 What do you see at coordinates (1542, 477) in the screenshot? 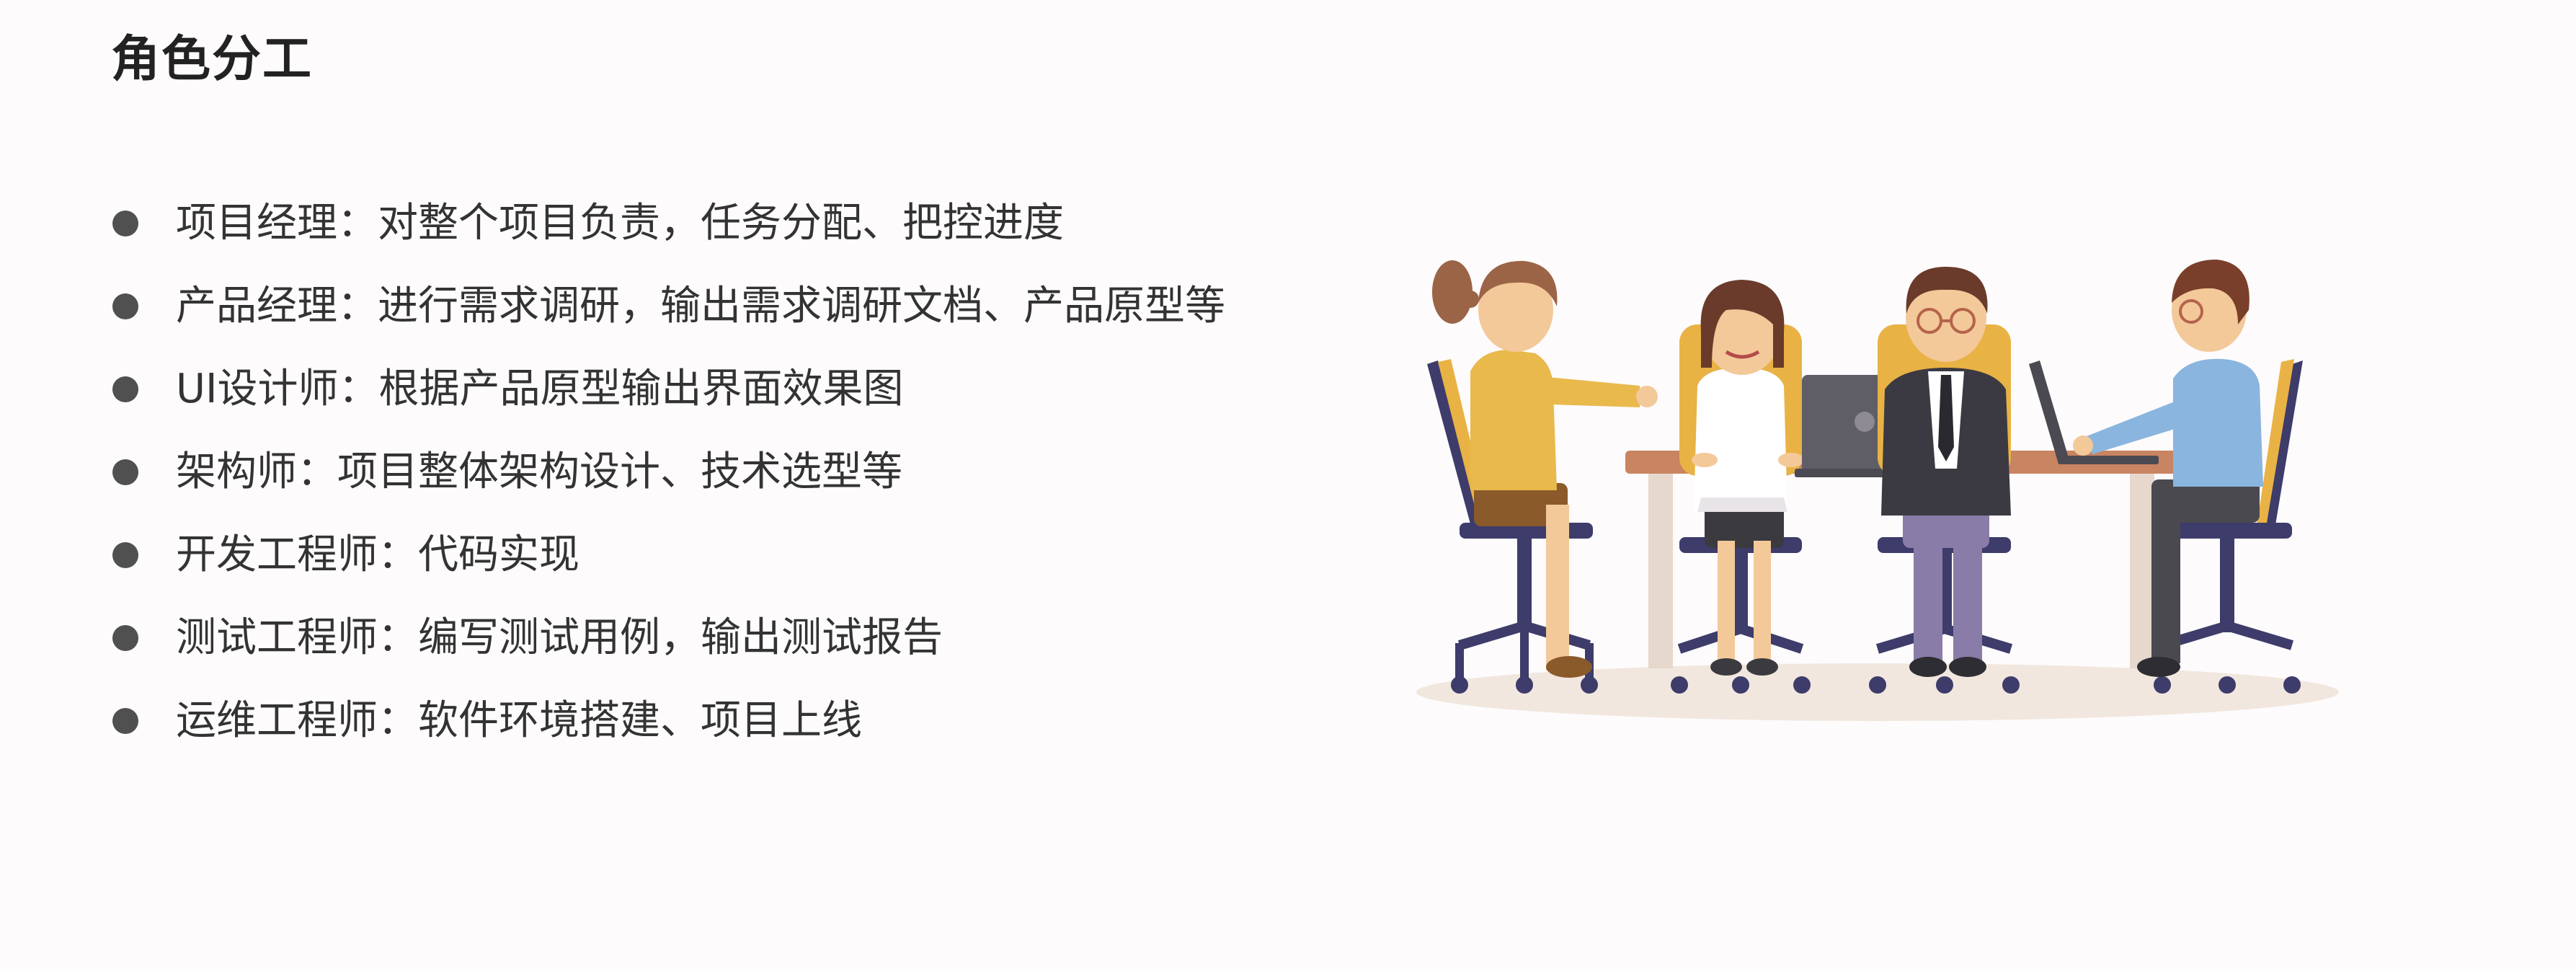
I see `person-left-woman-icon` at bounding box center [1542, 477].